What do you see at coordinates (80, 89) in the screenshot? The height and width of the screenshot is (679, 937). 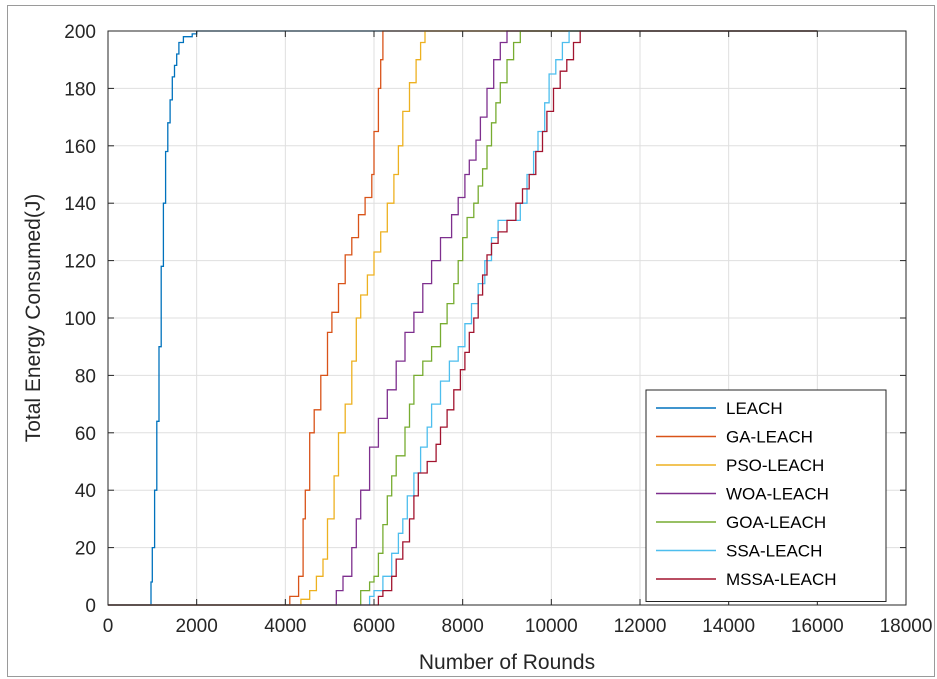 I see `y-tick-label: 180` at bounding box center [80, 89].